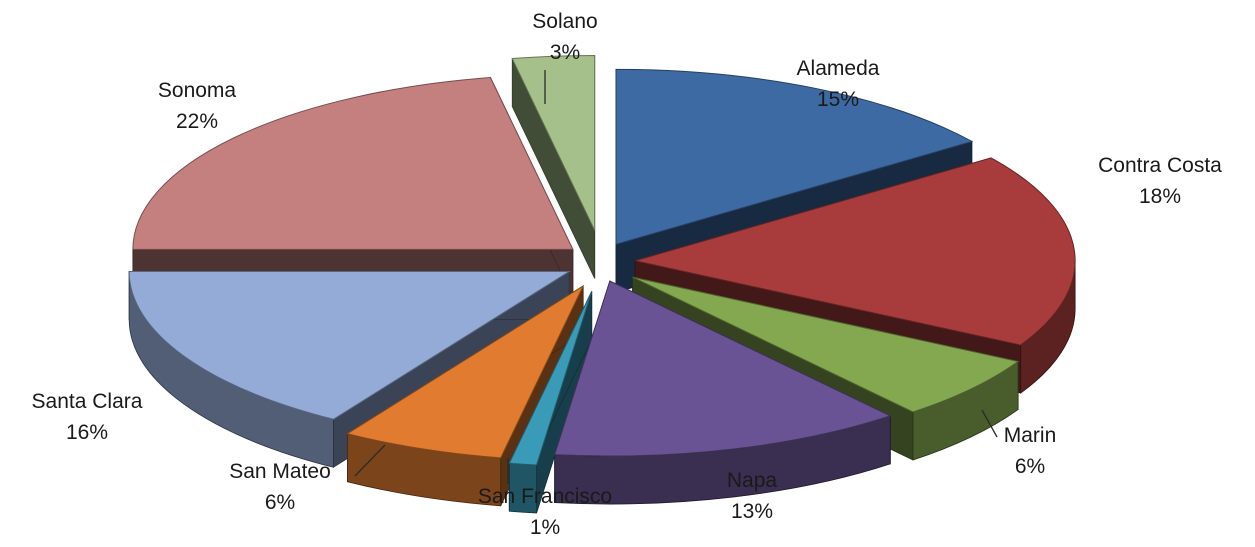 Image resolution: width=1255 pixels, height=547 pixels. What do you see at coordinates (370, 460) in the screenshot?
I see `leader-line-san-mateo` at bounding box center [370, 460].